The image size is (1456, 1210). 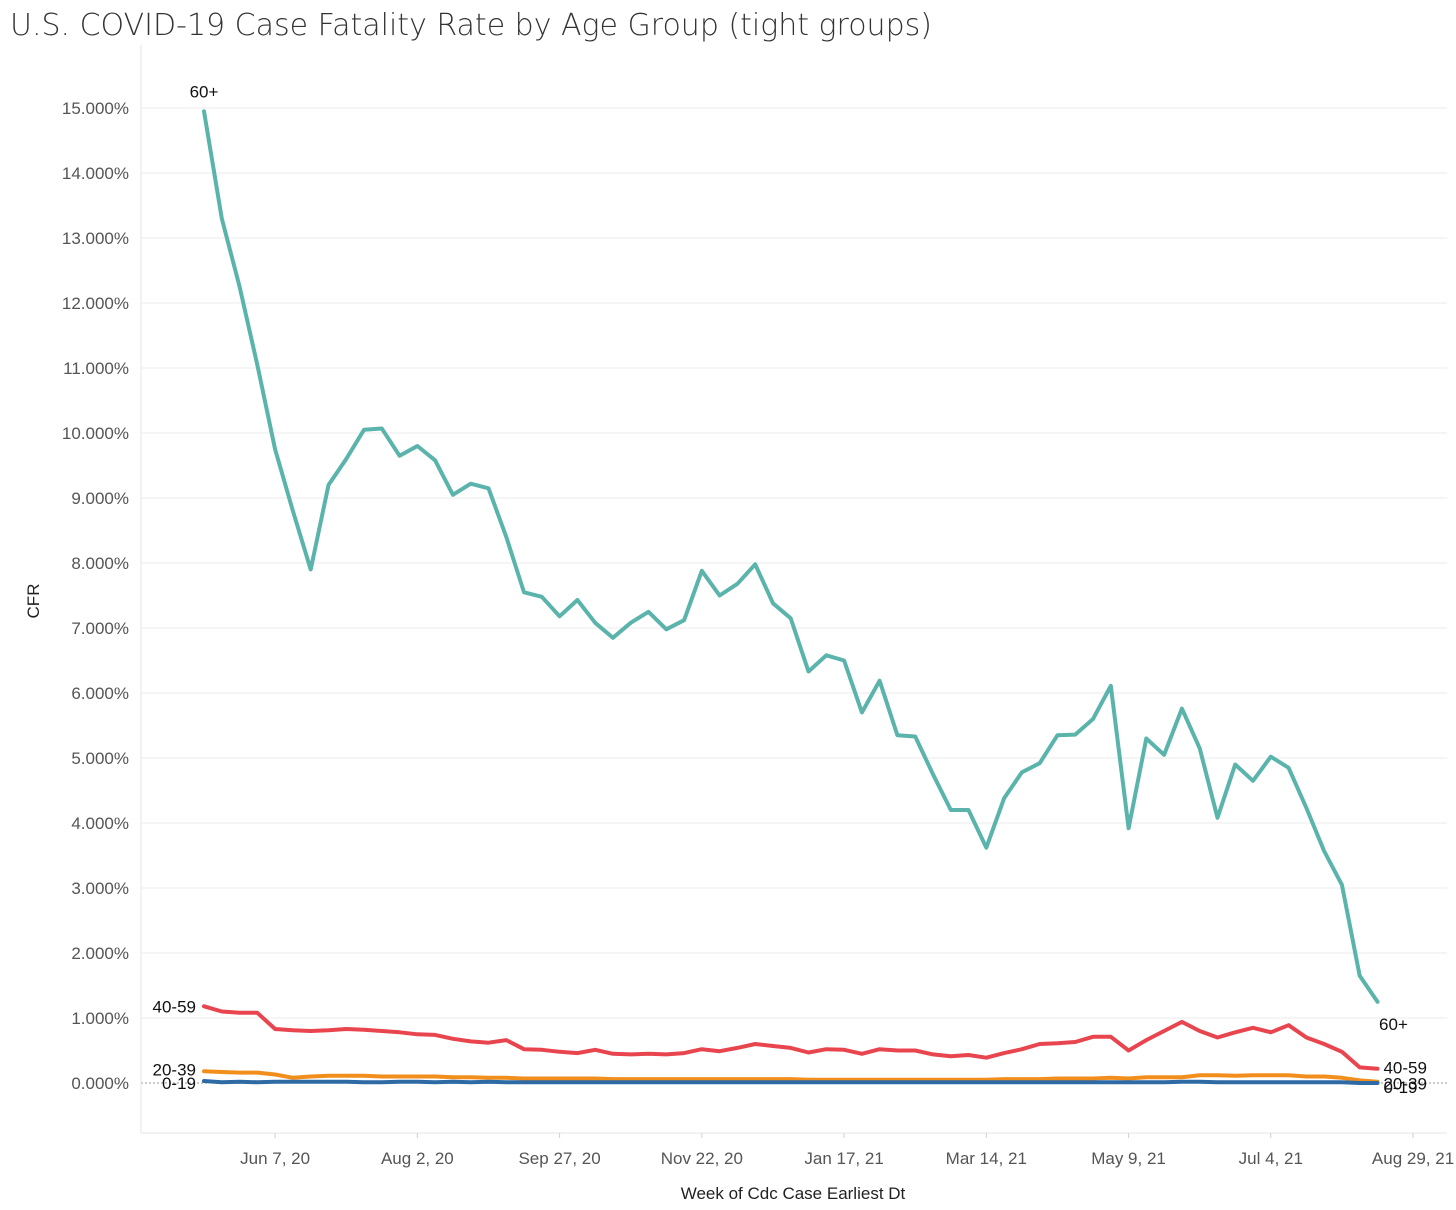 What do you see at coordinates (1271, 1158) in the screenshot?
I see `x-tick-label: Jul 4, 21` at bounding box center [1271, 1158].